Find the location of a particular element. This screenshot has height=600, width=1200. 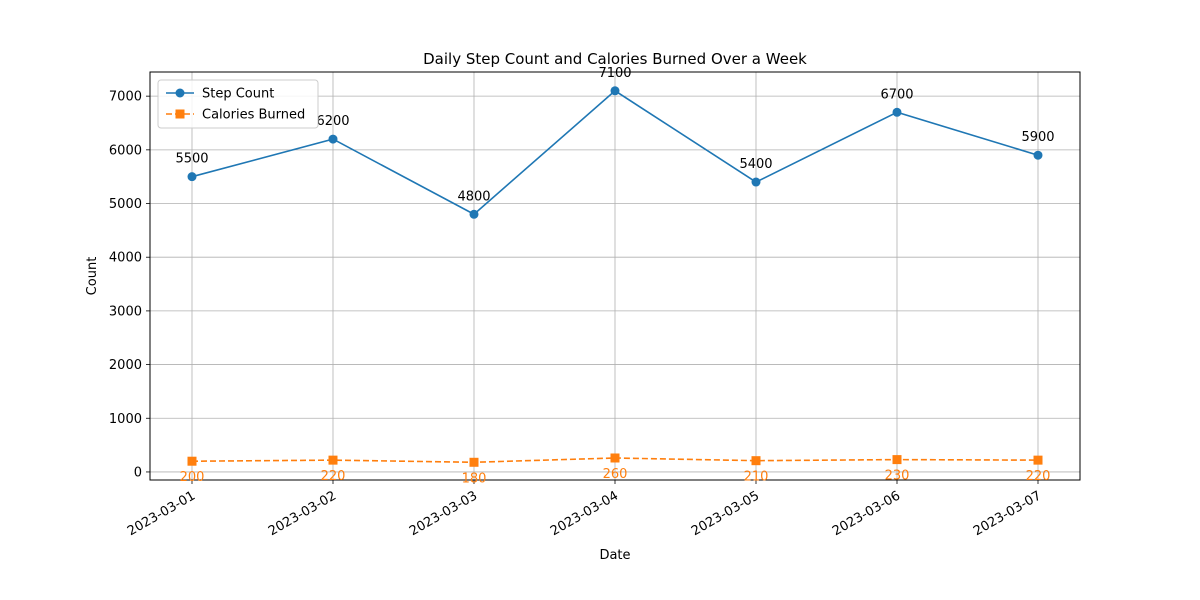

legend: Step Count Calories Burned is located at coordinates (238, 104).